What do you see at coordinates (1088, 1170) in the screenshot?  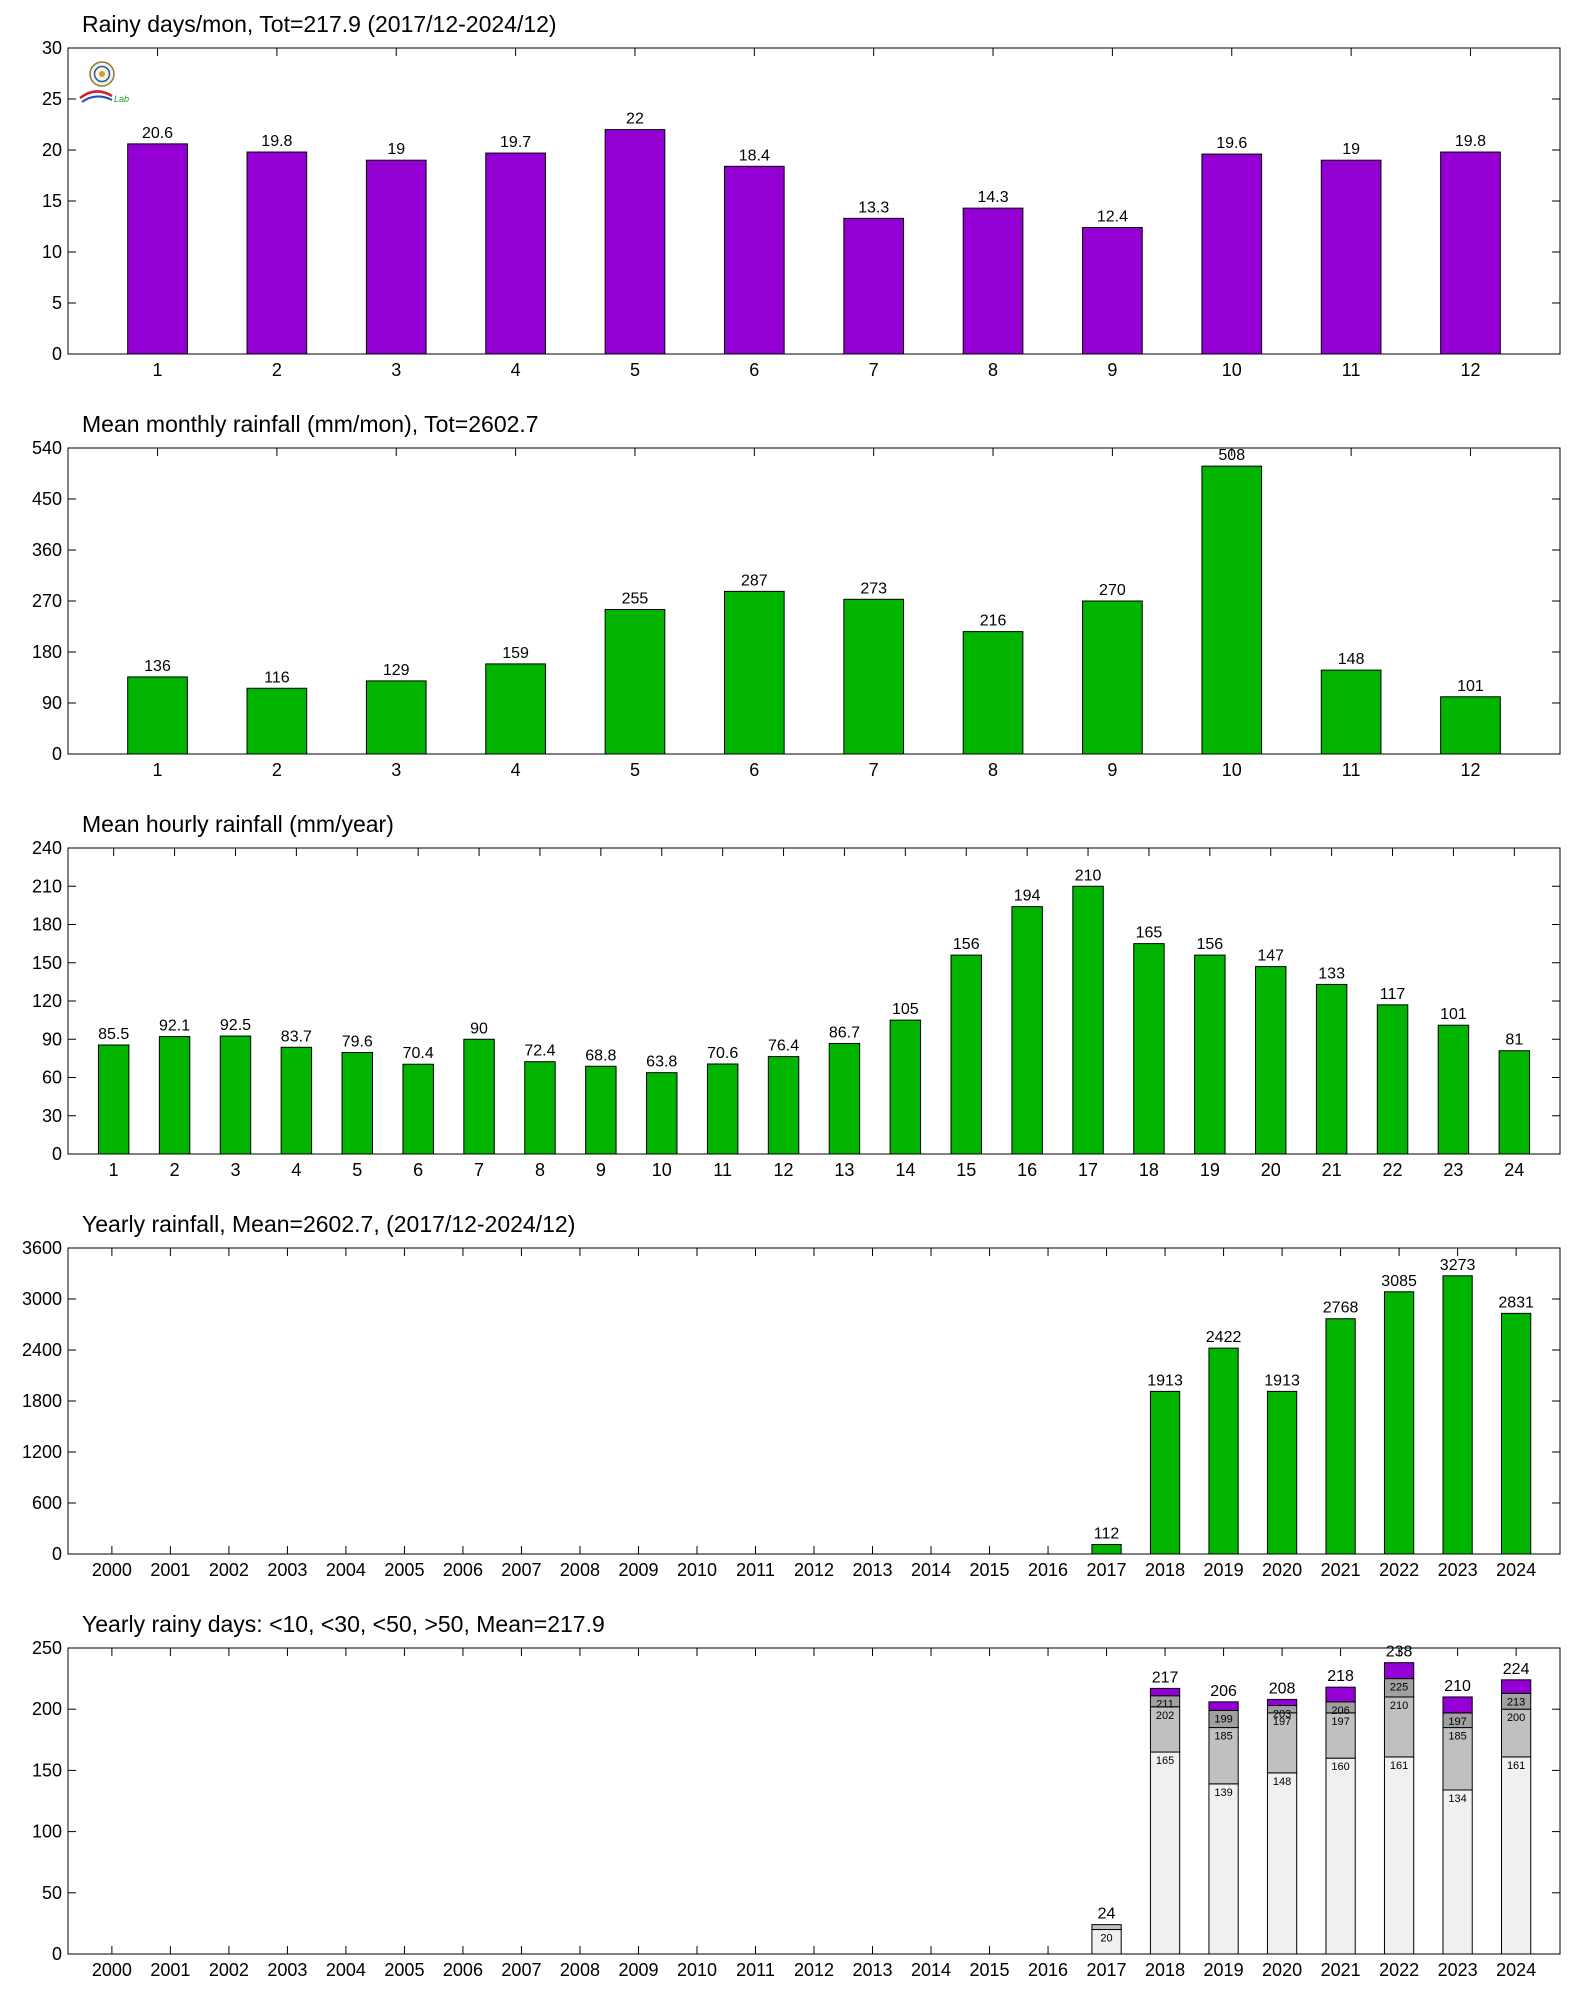 I see `x-tick-label: 17` at bounding box center [1088, 1170].